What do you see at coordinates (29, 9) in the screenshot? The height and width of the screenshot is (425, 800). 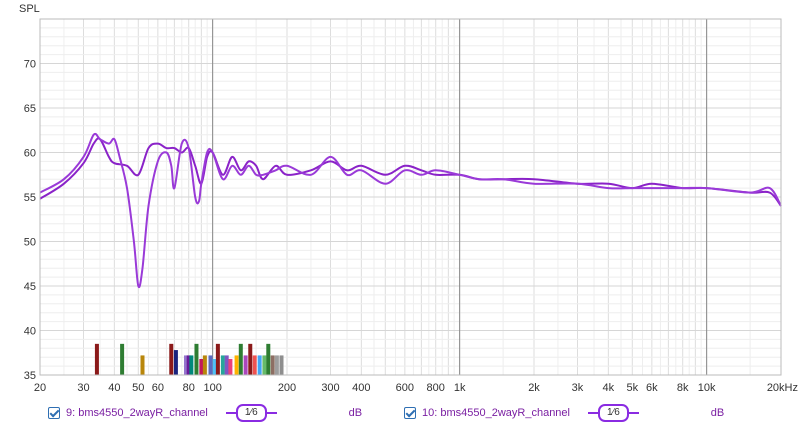 I see `y-axis-label: SPL` at bounding box center [29, 9].